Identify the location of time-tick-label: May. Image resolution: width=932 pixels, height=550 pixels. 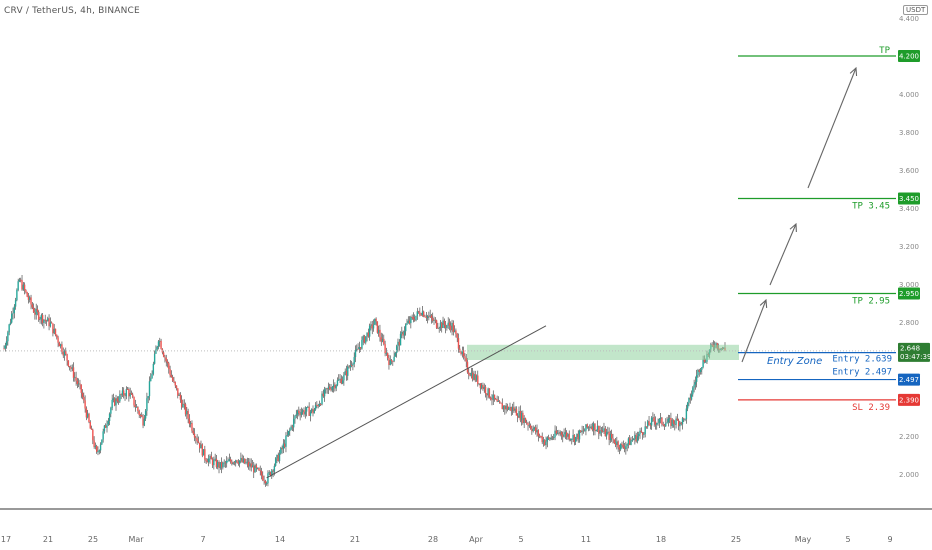
(803, 539).